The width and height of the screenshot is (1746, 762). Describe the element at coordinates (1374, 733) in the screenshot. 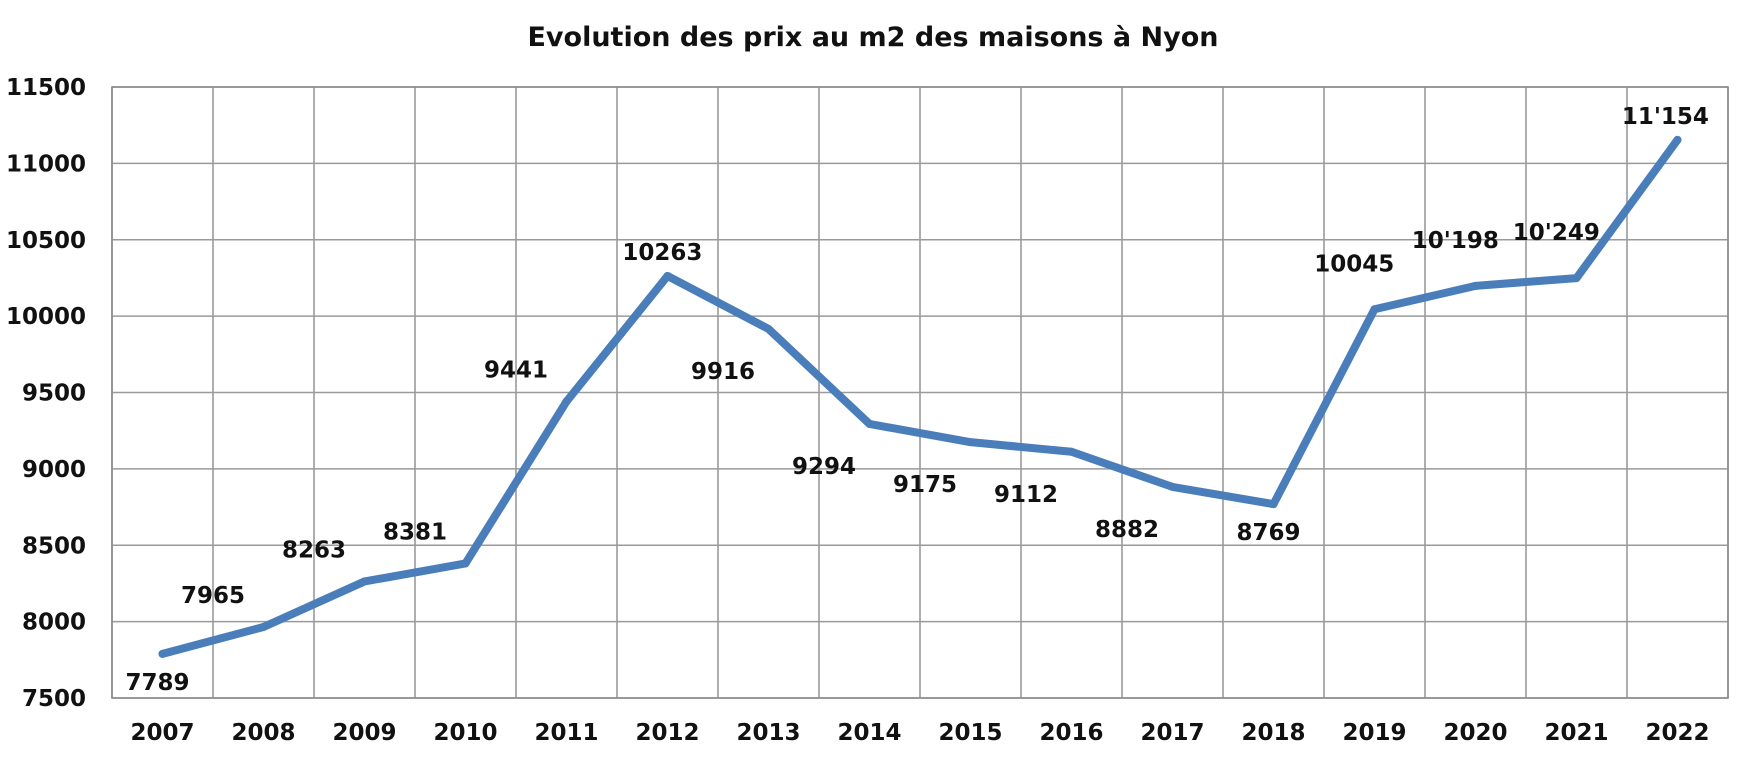

I see `x-tick-label: 2019` at that location.